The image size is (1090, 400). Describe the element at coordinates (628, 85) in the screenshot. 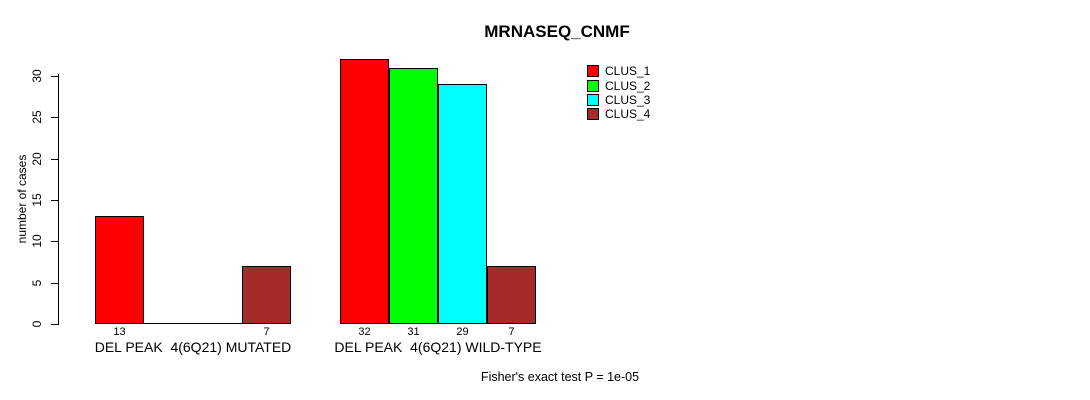

I see `legend-label: CLUS_2` at that location.